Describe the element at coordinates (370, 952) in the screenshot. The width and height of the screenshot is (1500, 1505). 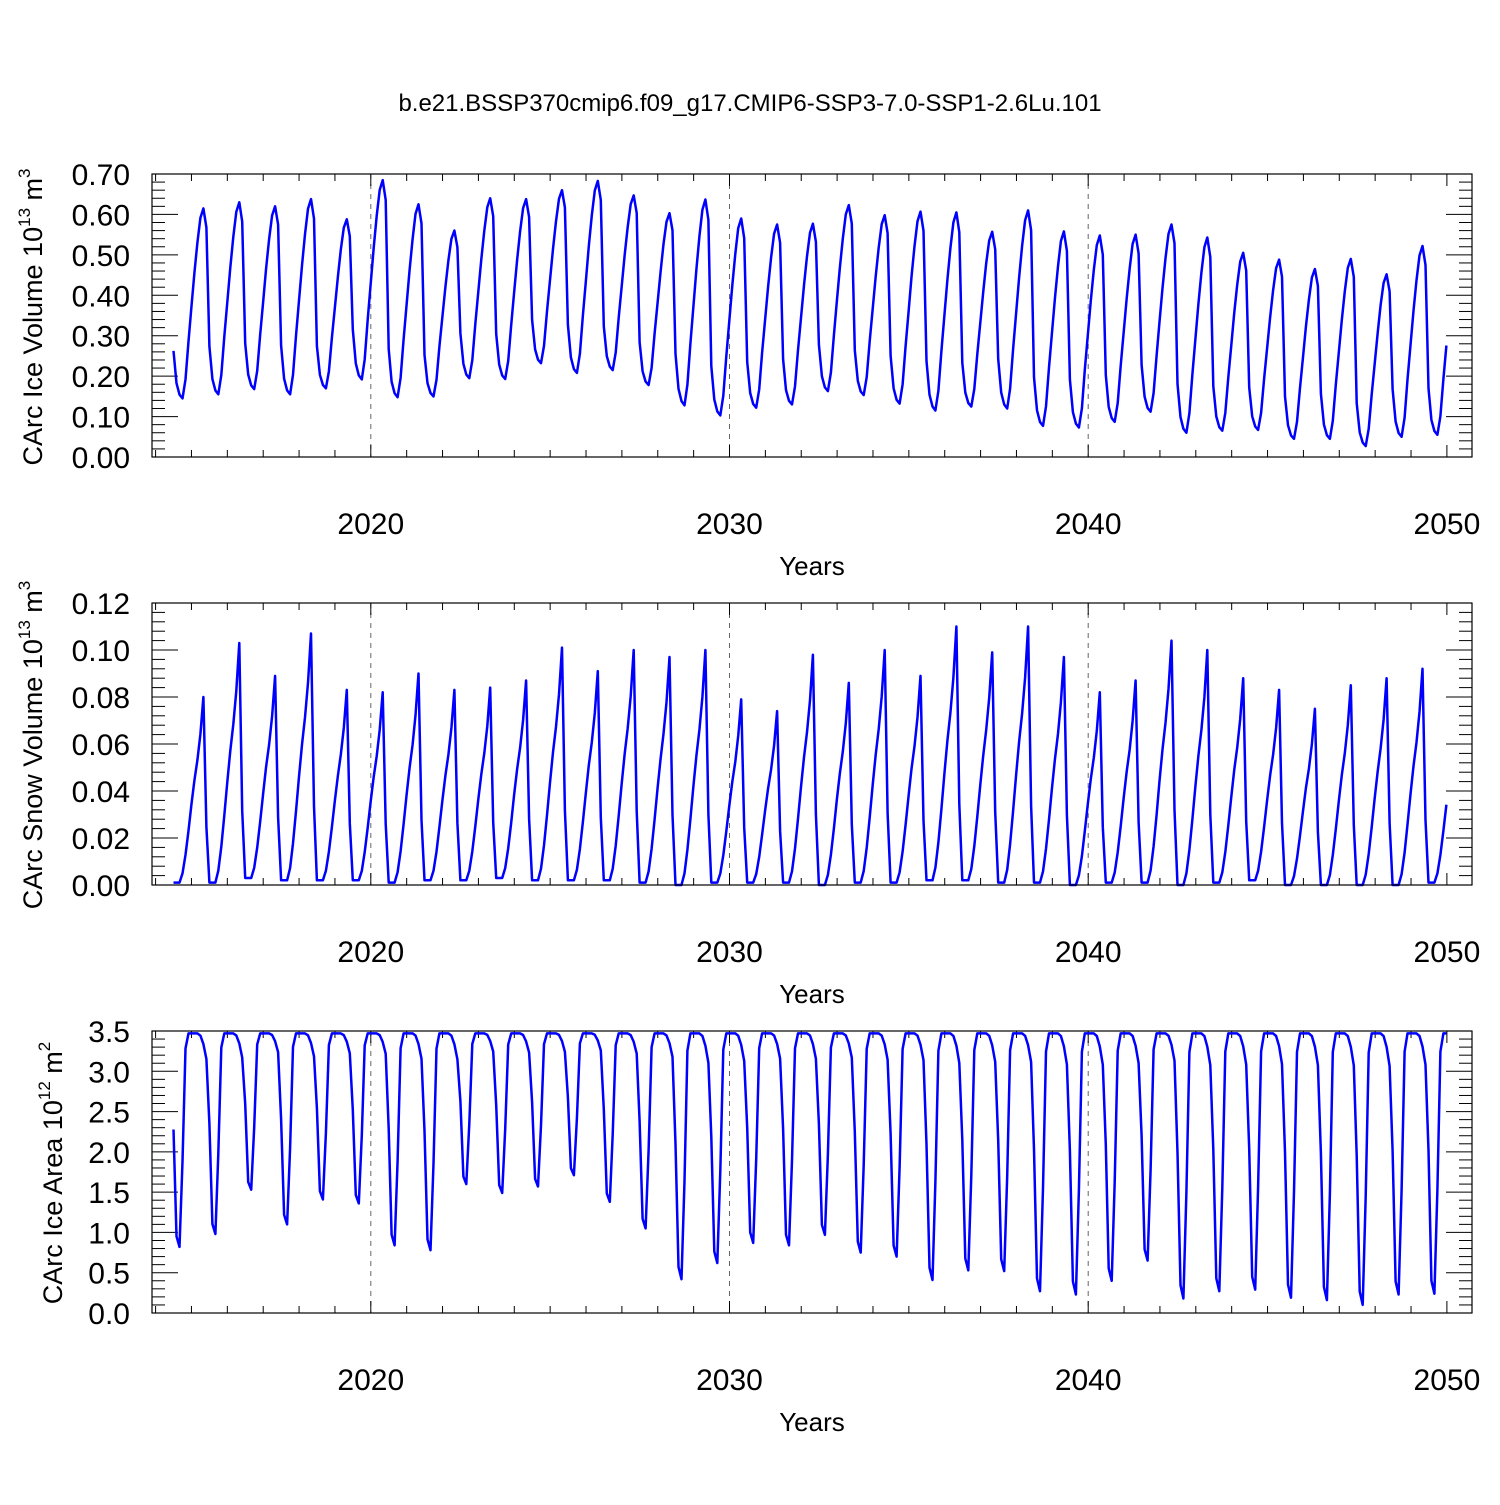
I see `snow-volume-xtick-label: 2020` at that location.